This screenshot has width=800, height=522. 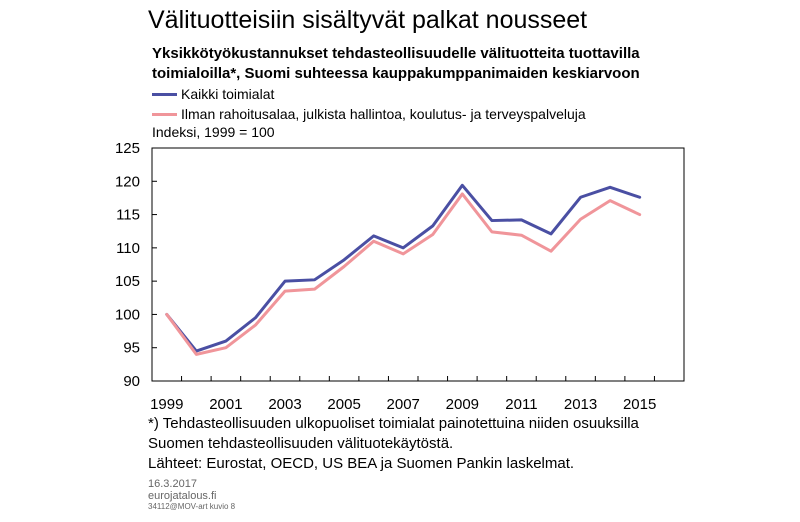 What do you see at coordinates (131, 348) in the screenshot?
I see `y-tick-label: 95` at bounding box center [131, 348].